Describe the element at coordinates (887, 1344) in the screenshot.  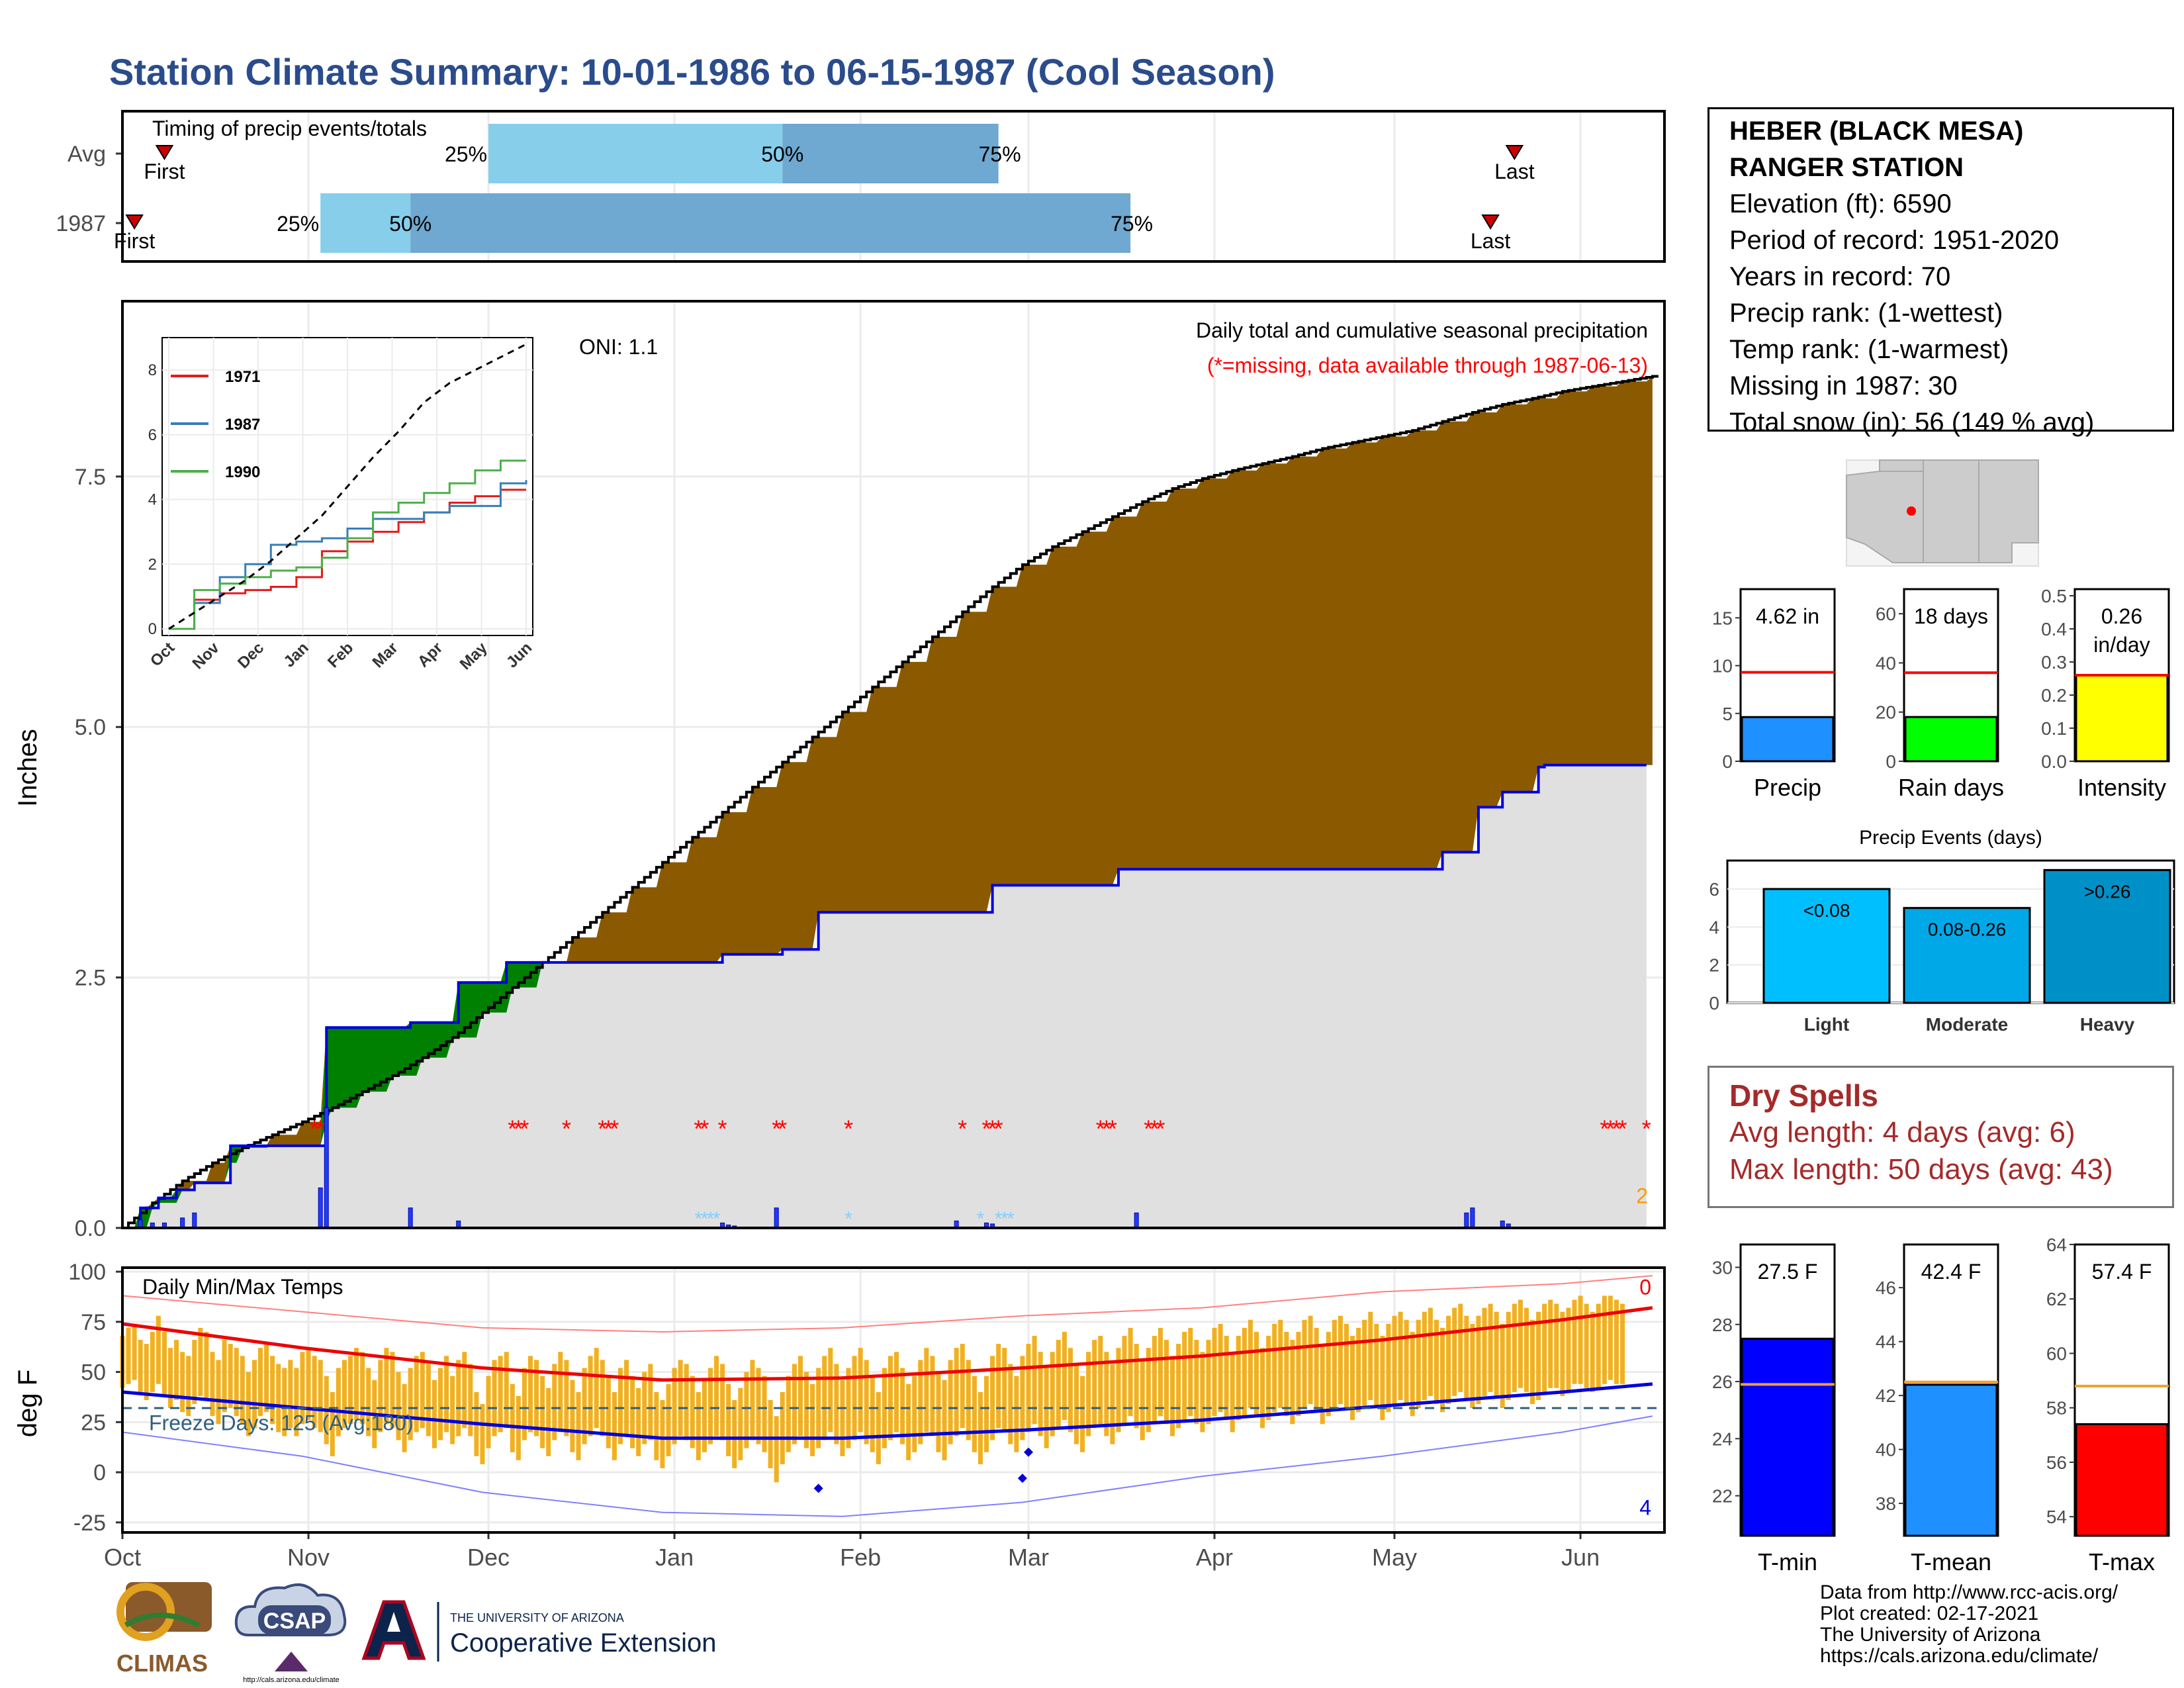
I see `avg-max-line` at that location.